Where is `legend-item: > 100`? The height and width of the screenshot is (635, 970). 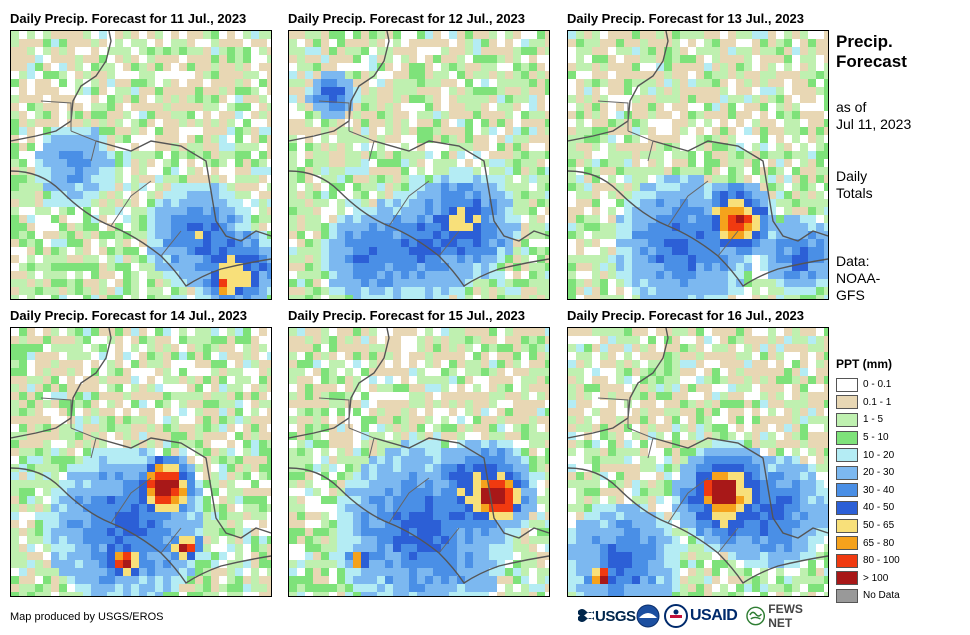
legend-item: > 100 is located at coordinates (868, 579).